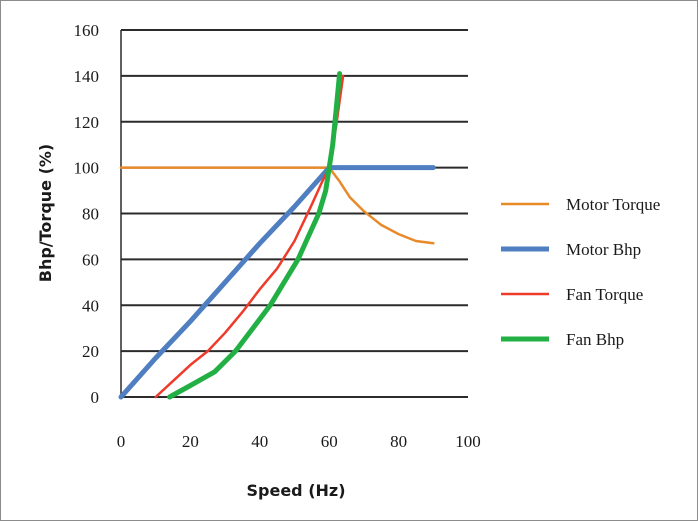  I want to click on legend-label: Fan Torque, so click(604, 294).